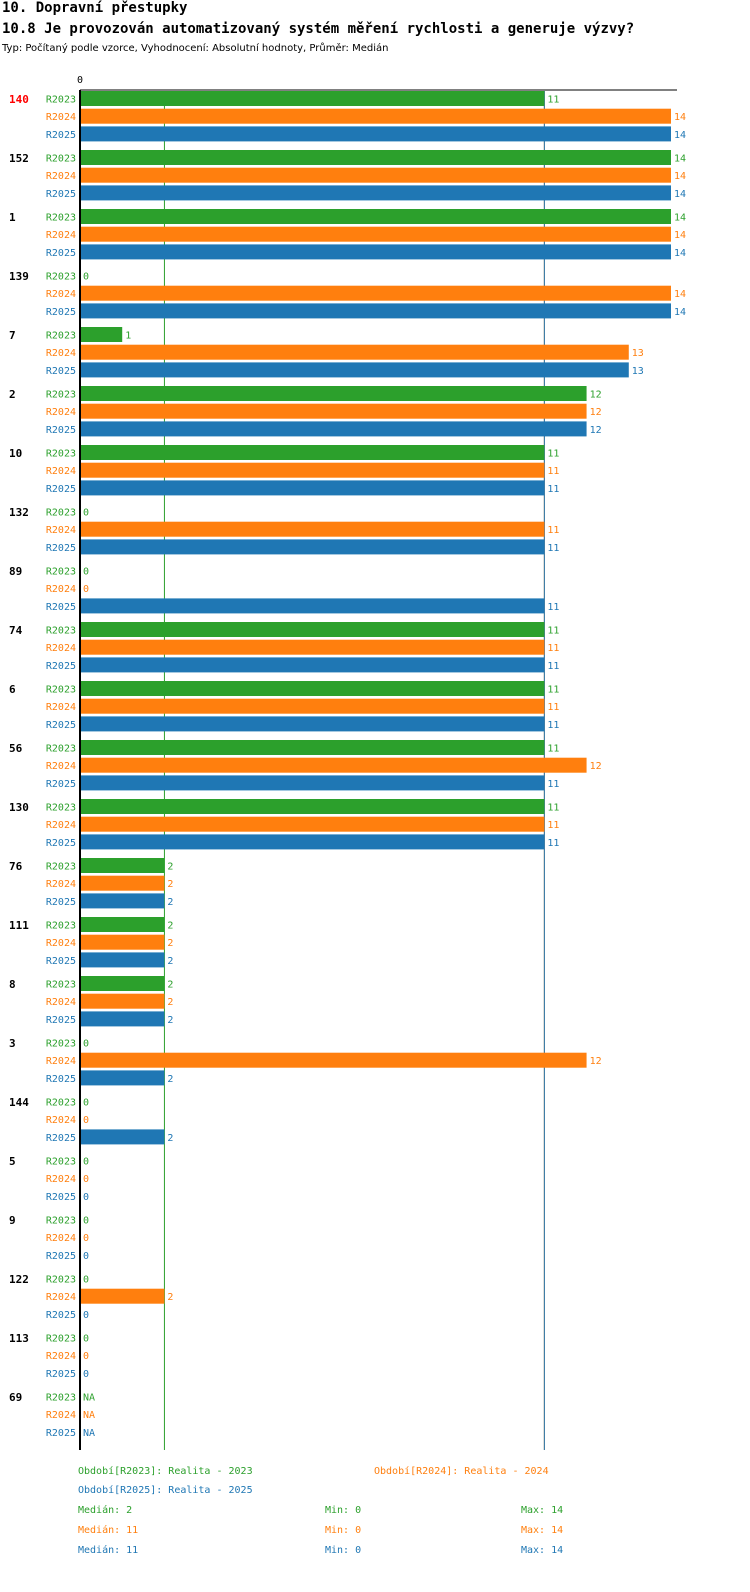 The width and height of the screenshot is (750, 1592). Describe the element at coordinates (343, 1530) in the screenshot. I see `stat-min-r2024: Min: 0` at that location.